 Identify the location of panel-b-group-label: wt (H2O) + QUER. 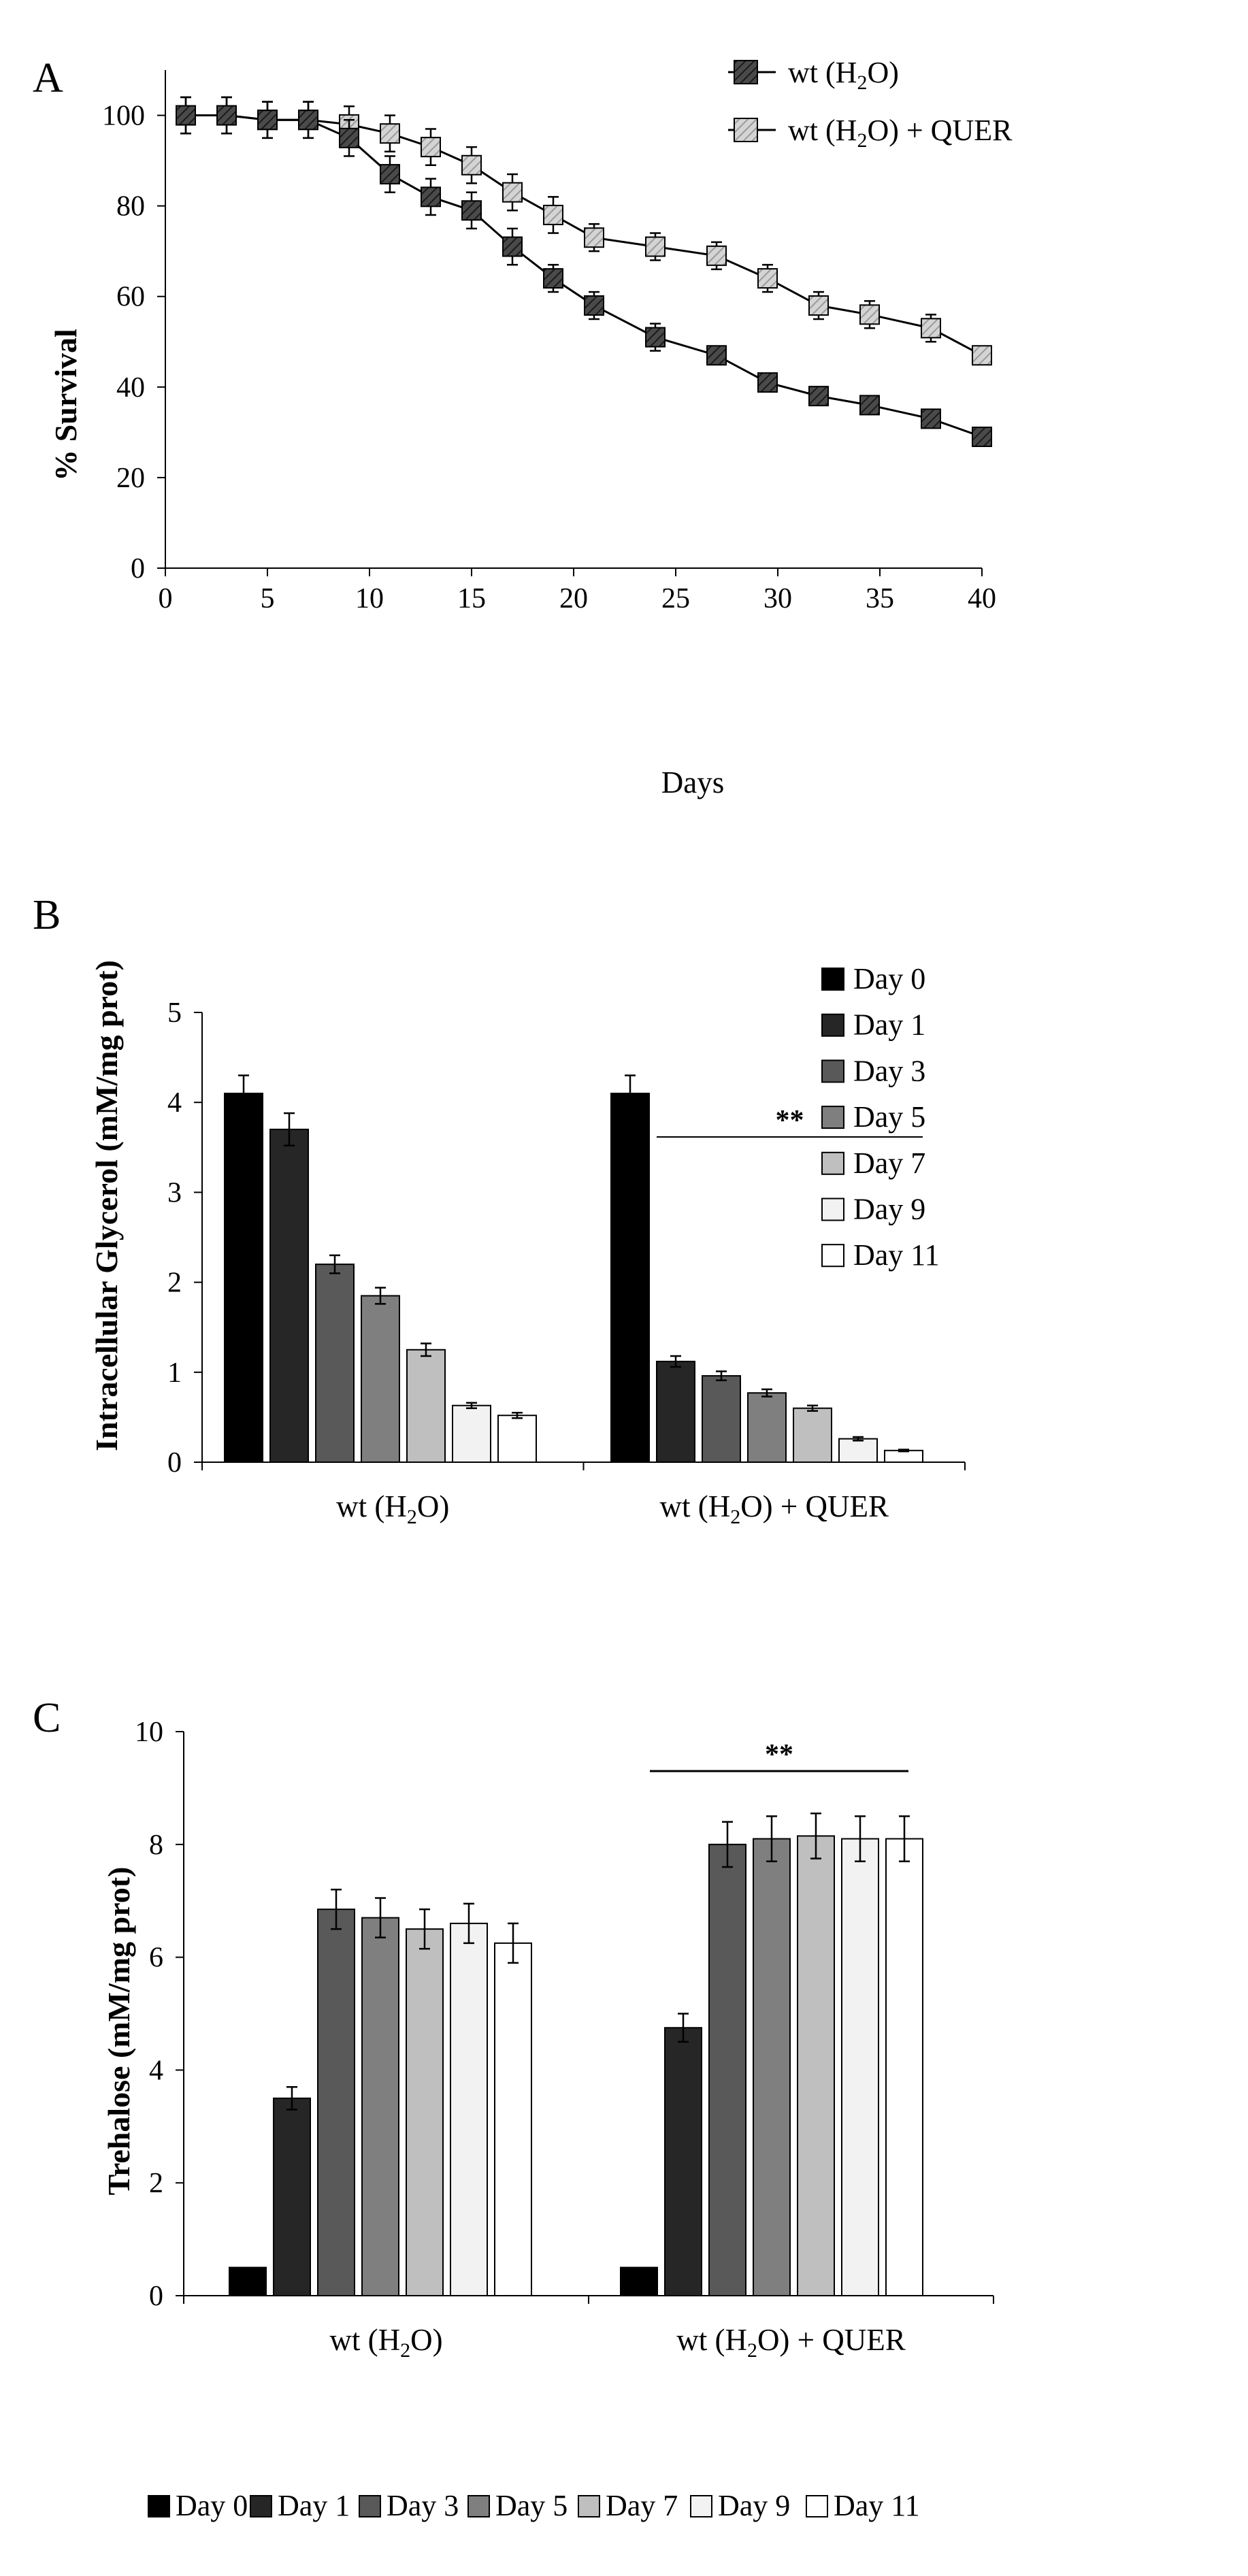
(774, 1509).